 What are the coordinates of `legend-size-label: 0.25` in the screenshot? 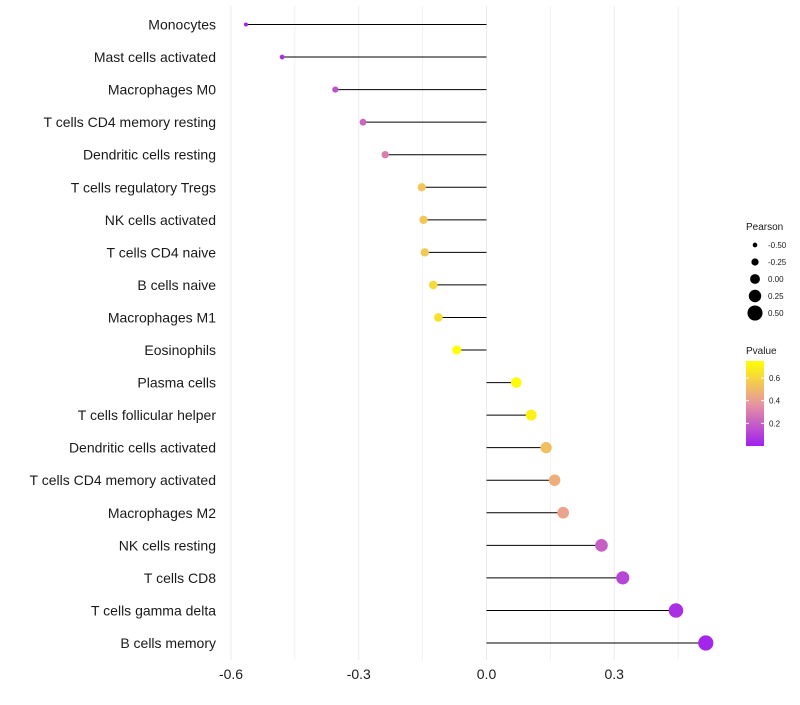 It's located at (776, 296).